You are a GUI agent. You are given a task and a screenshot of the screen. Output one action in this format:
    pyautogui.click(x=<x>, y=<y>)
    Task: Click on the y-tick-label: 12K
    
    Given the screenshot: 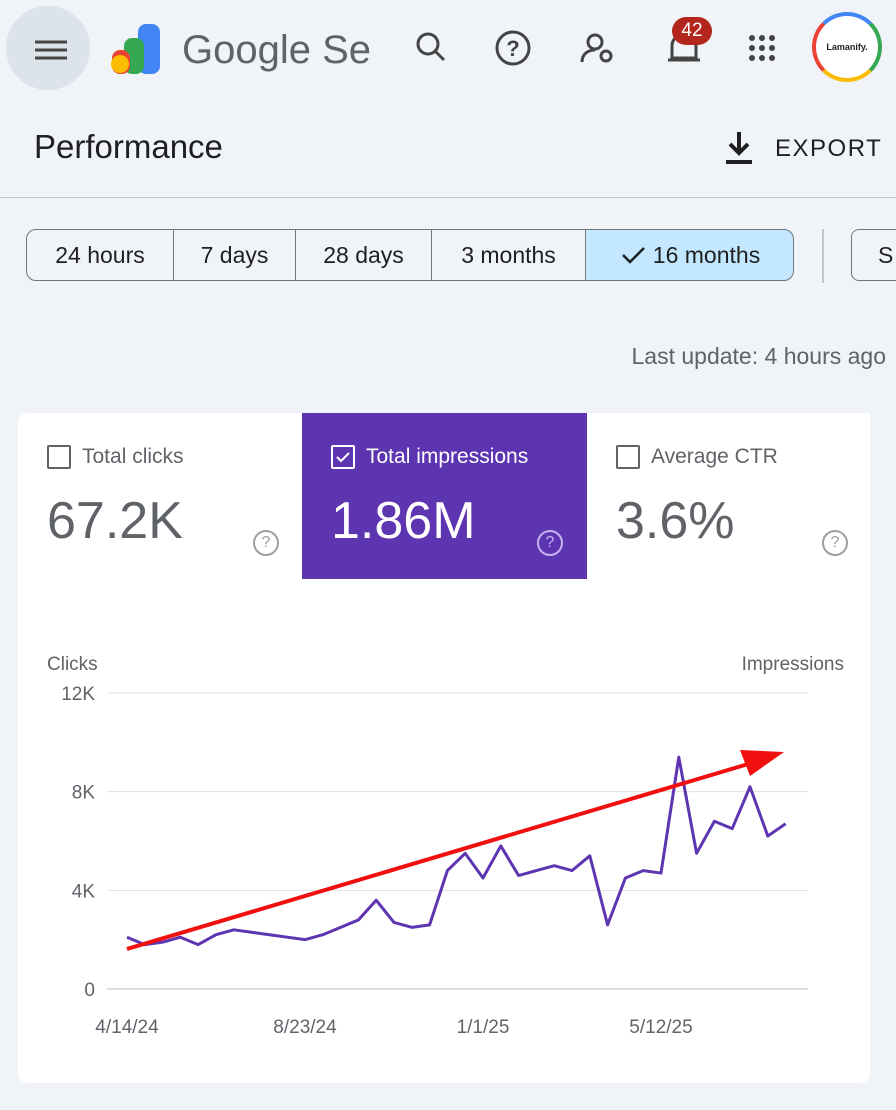 What is the action you would take?
    pyautogui.click(x=78, y=694)
    